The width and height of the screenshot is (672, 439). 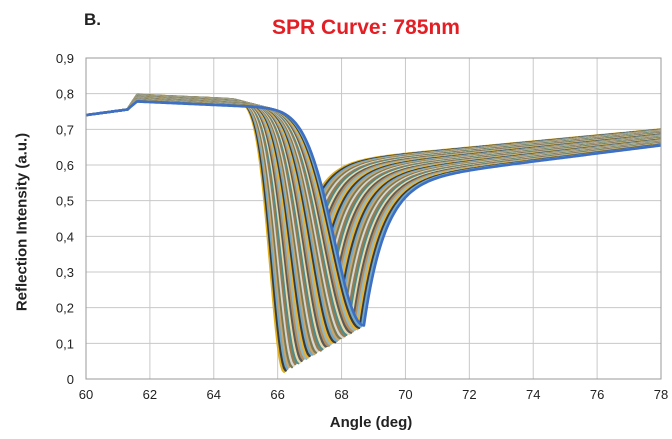 I want to click on x-tick-label: 66, so click(x=277, y=394).